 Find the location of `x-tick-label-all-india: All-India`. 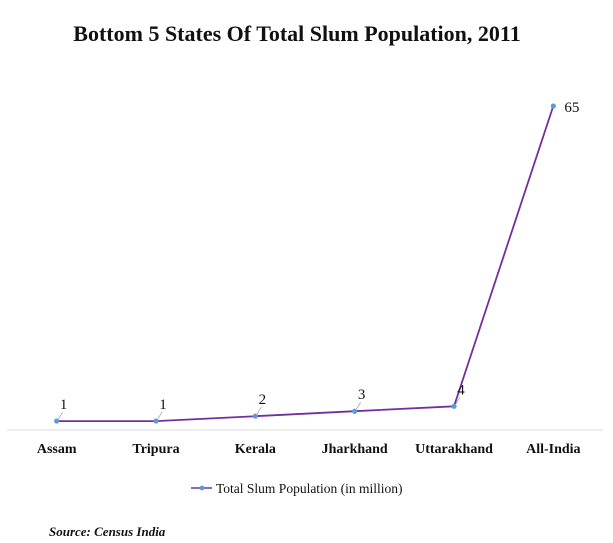

x-tick-label-all-india: All-India is located at coordinates (553, 449).